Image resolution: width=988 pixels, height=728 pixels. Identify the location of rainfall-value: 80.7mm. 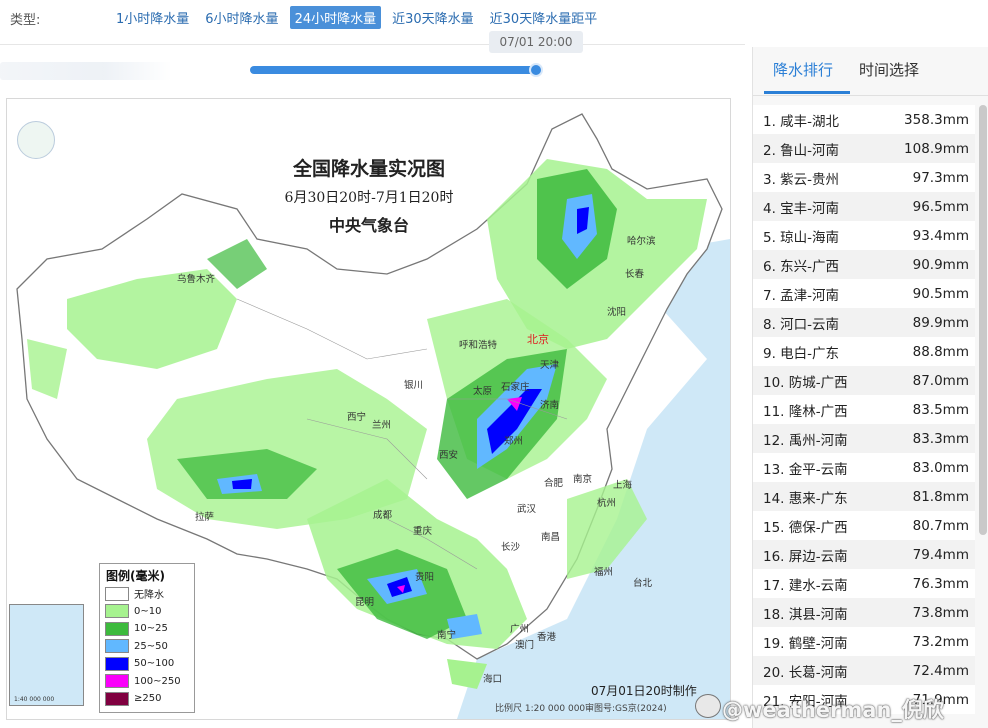
(940, 525).